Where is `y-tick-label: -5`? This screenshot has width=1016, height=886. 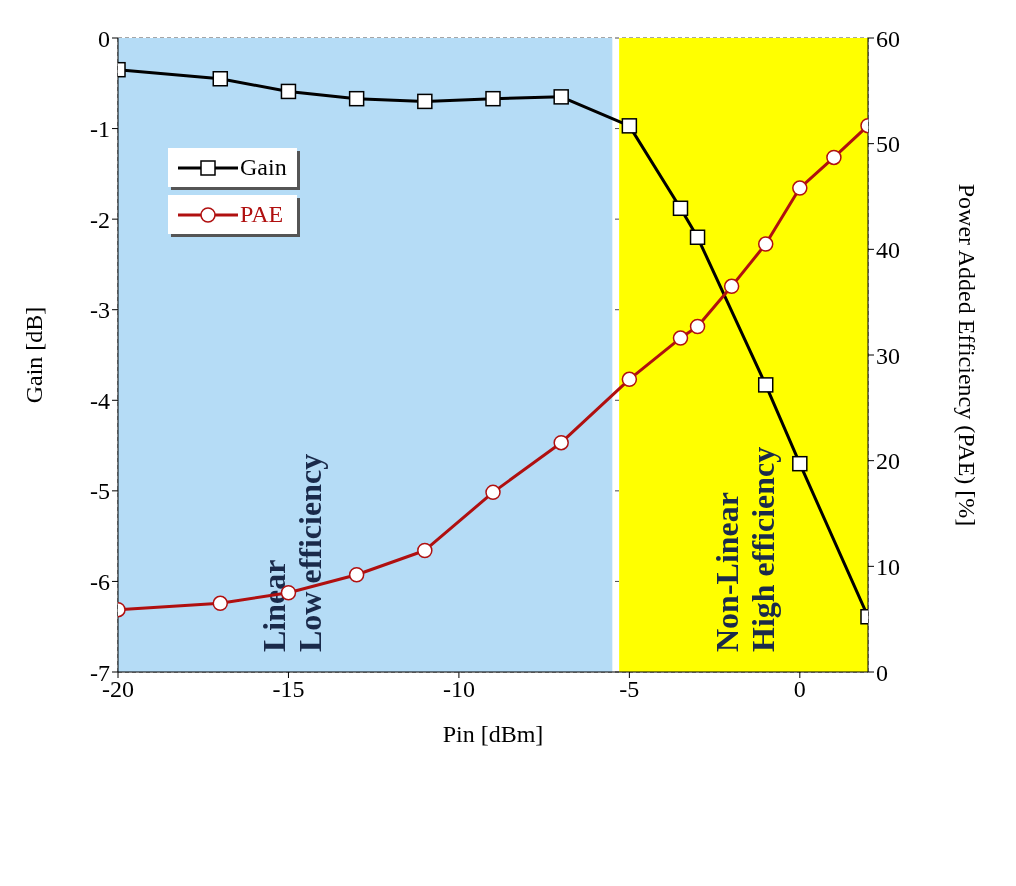 y-tick-label: -5 is located at coordinates (100, 491).